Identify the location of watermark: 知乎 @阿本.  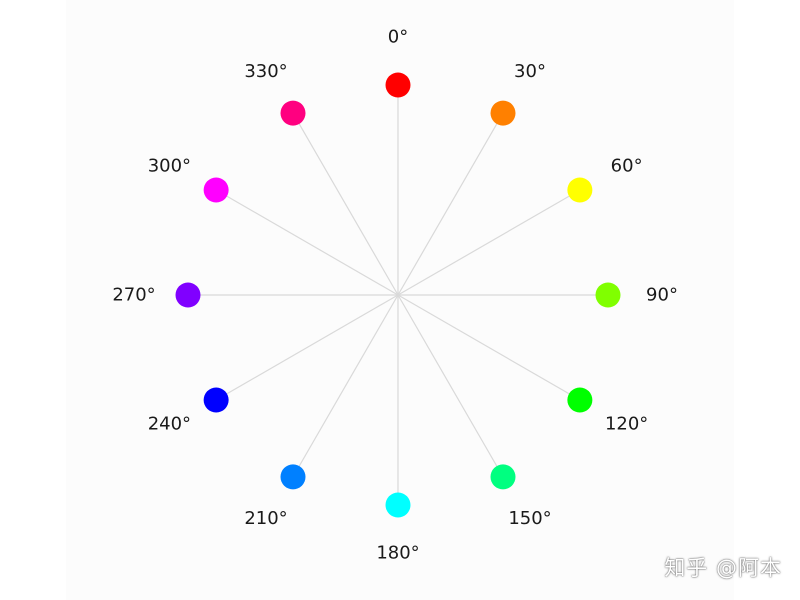
(723, 568).